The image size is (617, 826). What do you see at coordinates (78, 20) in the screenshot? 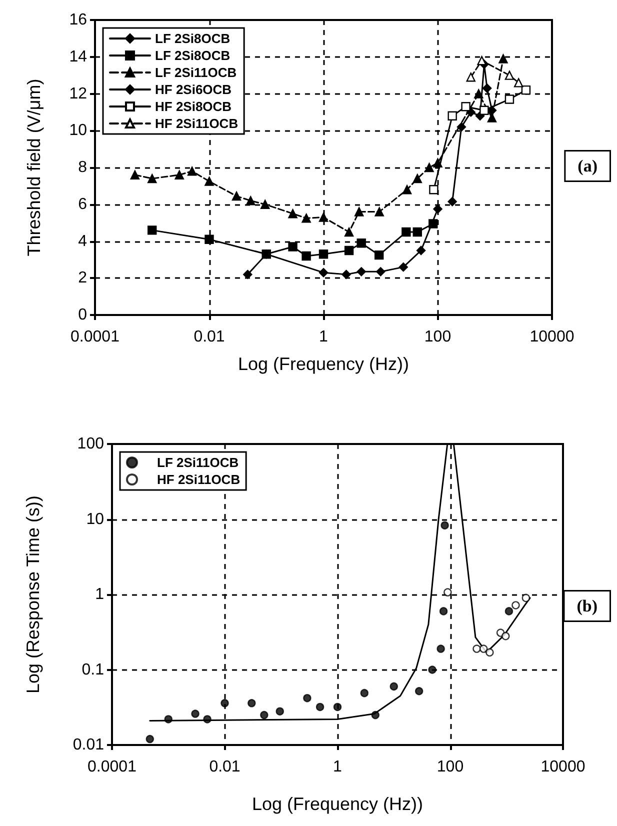
I see `y-tick-label: 16` at bounding box center [78, 20].